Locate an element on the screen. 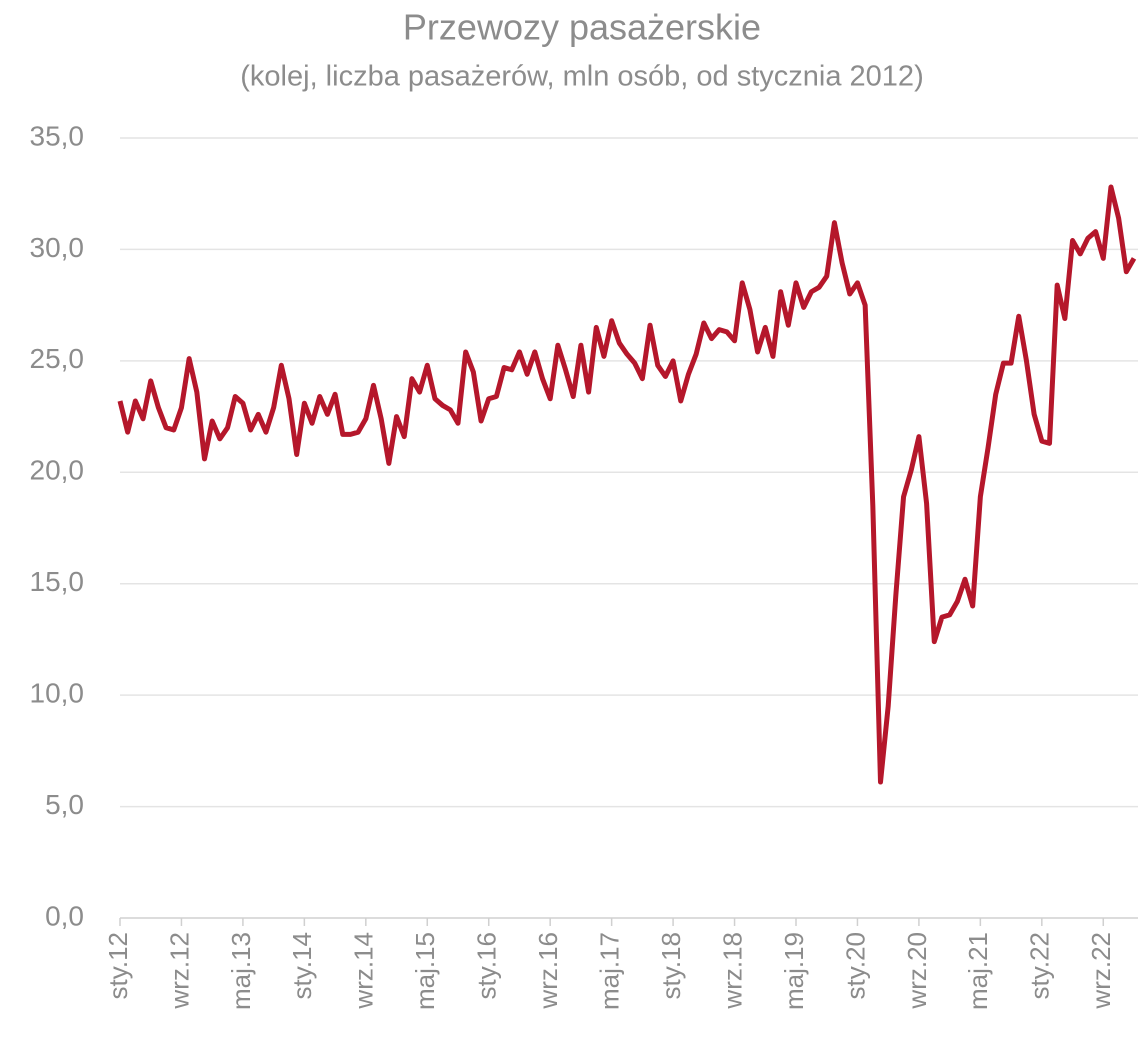 This screenshot has height=1045, width=1138. x-tick-label: maj.17 is located at coordinates (610, 971).